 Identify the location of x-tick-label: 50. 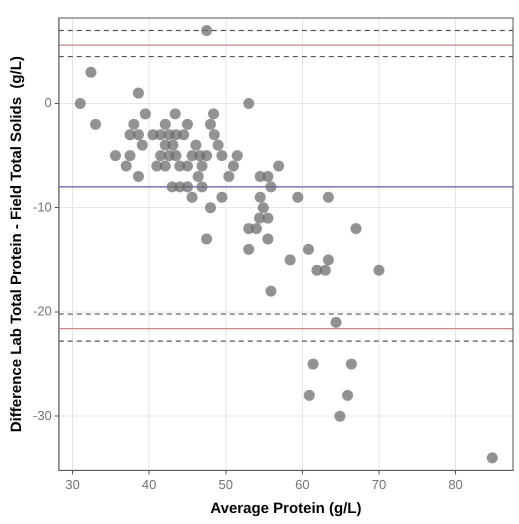
(225, 484).